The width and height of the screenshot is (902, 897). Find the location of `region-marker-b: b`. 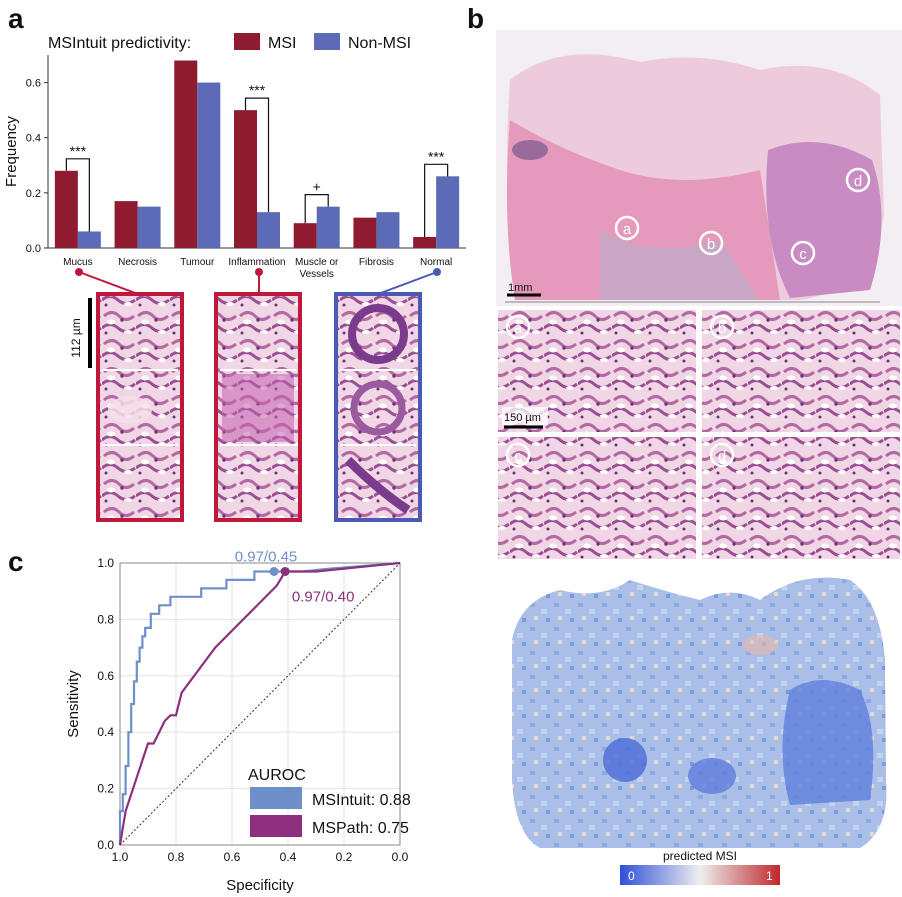

region-marker-b: b is located at coordinates (711, 244).